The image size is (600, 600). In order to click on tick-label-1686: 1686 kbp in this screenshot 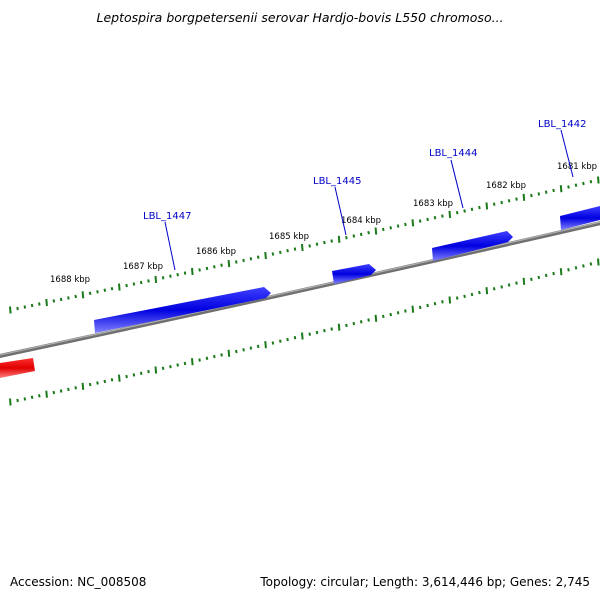, I will do `click(216, 252)`.